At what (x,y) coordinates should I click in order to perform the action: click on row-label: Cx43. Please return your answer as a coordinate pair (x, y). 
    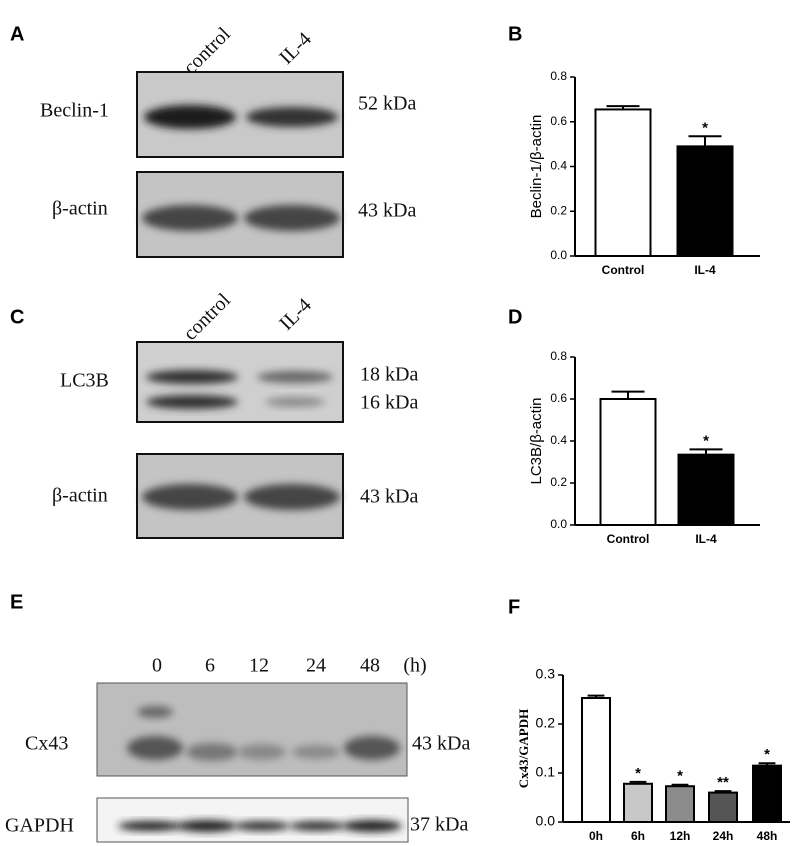
    Looking at the image, I should click on (46, 744).